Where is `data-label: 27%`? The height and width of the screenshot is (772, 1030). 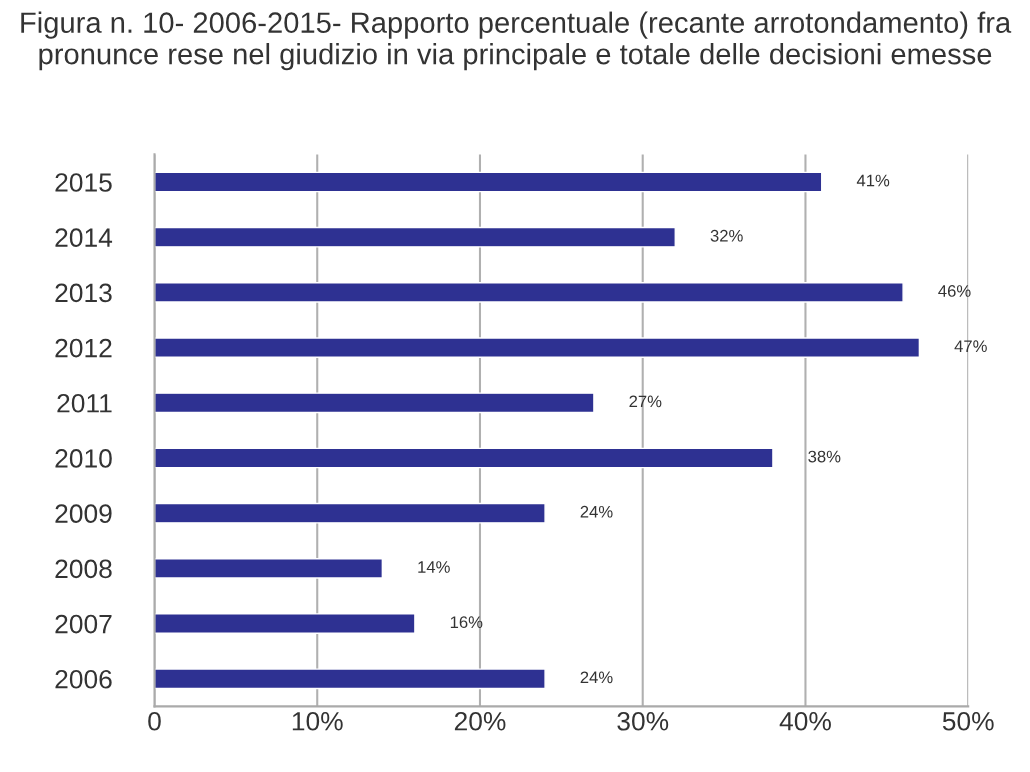
data-label: 27% is located at coordinates (645, 401).